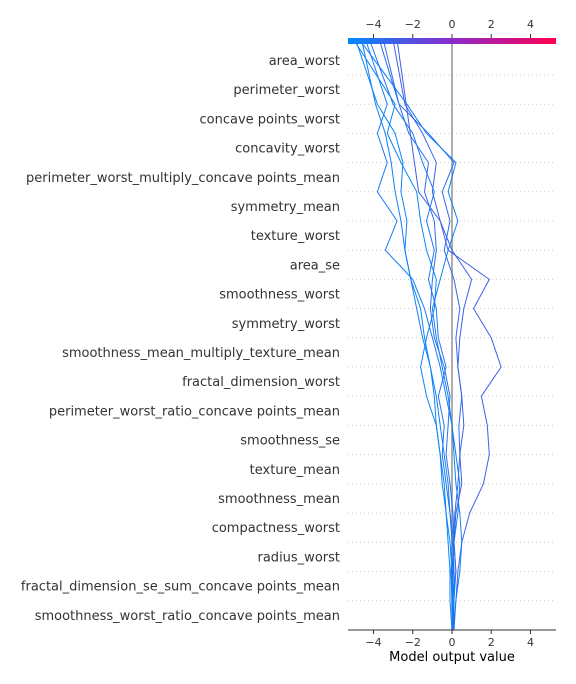 The image size is (576, 684). I want to click on feature-label: symmetry_mean, so click(285, 207).